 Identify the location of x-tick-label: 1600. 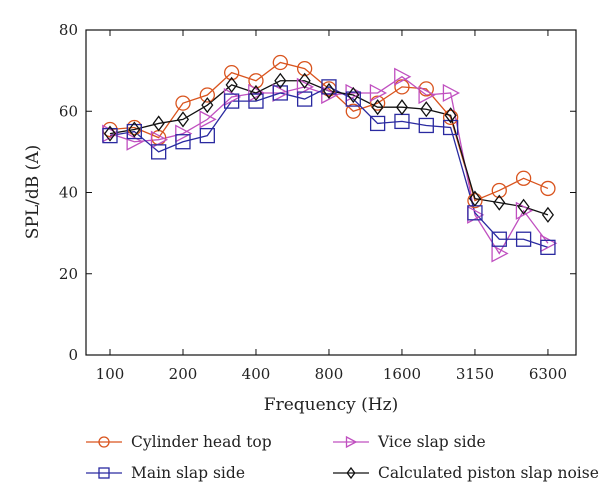
(402, 374).